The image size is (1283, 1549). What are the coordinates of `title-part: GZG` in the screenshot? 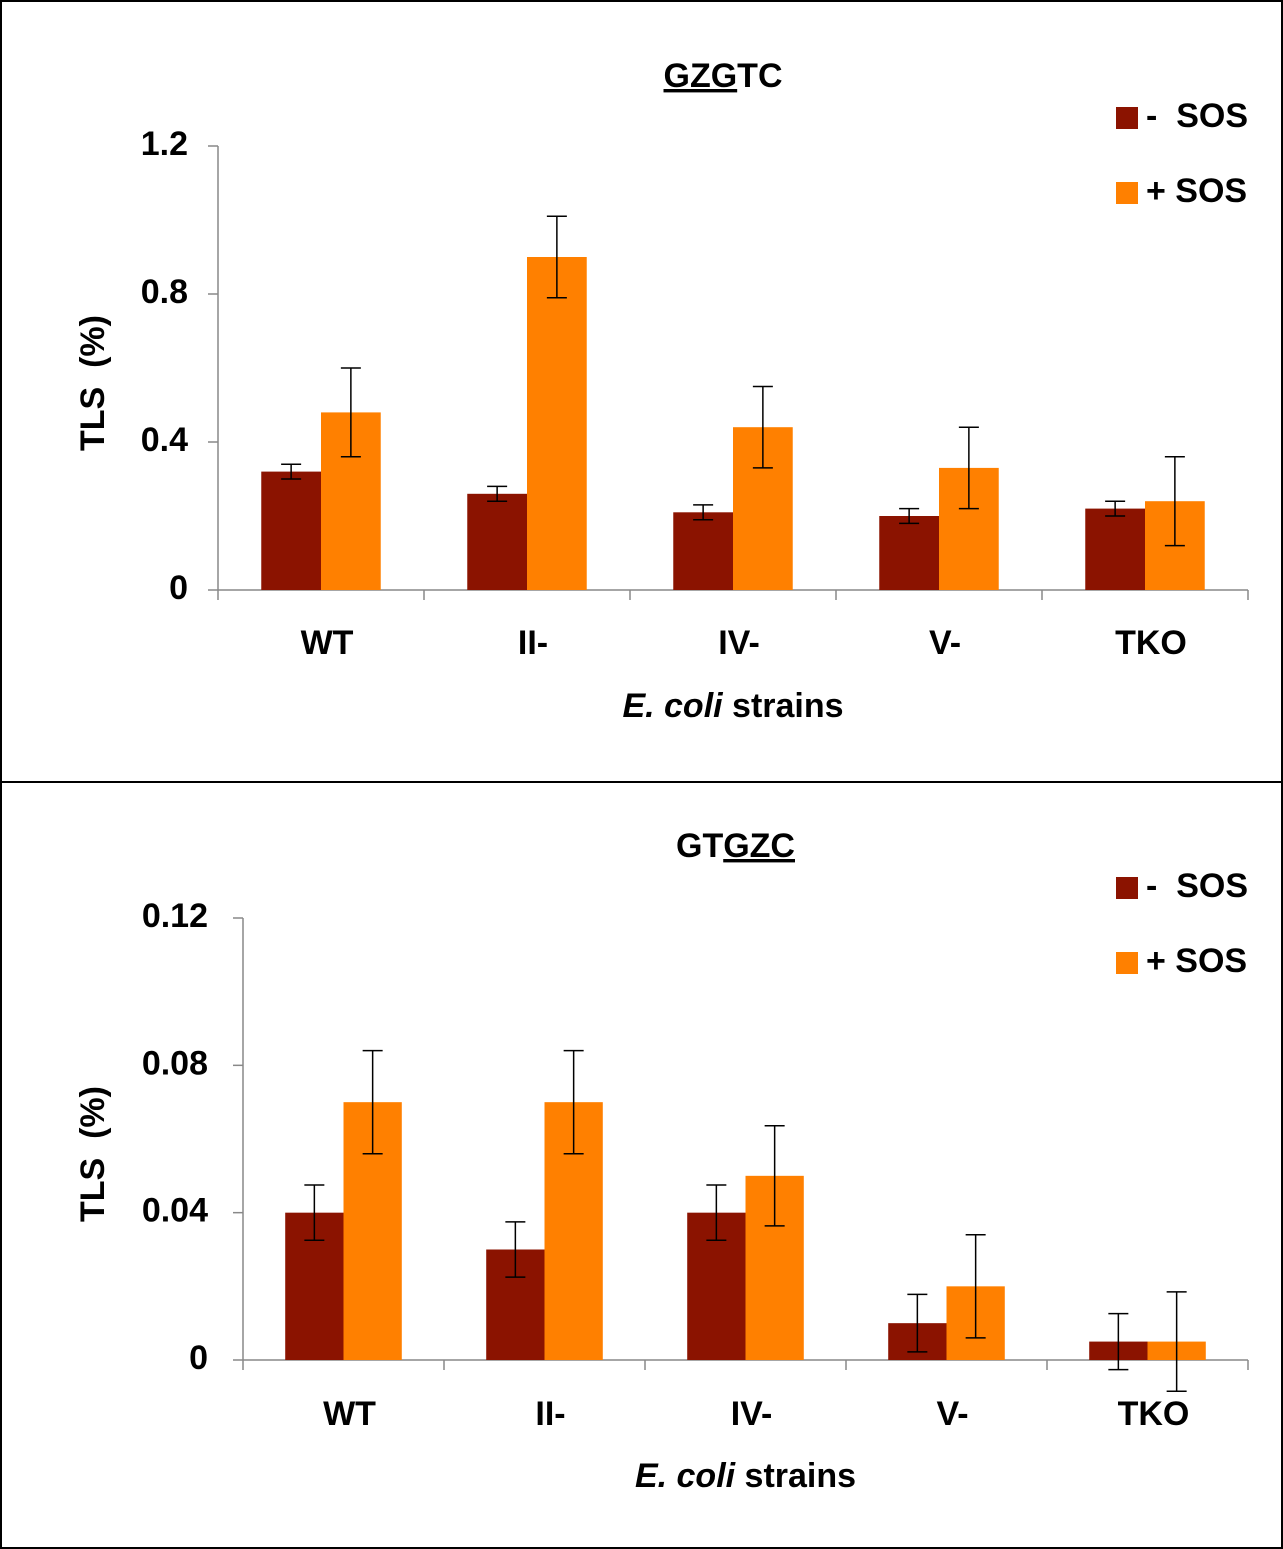 It's located at (701, 76).